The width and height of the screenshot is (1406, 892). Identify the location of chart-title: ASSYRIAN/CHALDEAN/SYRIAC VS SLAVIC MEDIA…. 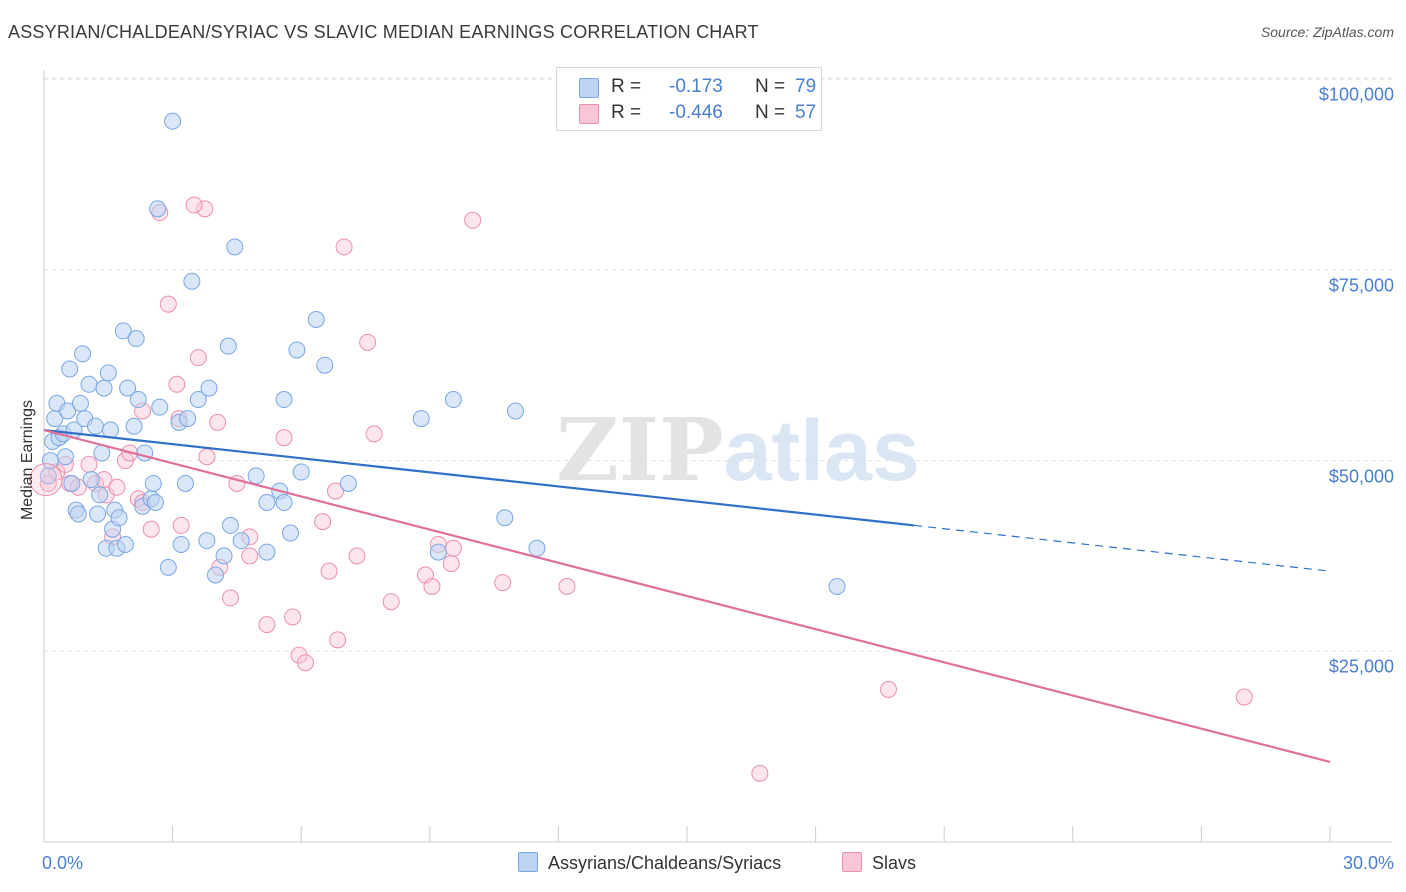
(383, 32).